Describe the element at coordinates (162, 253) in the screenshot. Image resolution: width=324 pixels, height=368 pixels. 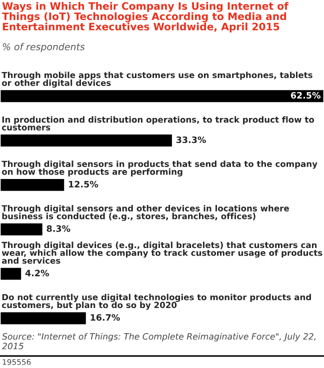
I see `y-tick-label: Through digital devices (e.g., digital bracelets) that customers can wear, which allow the company to track customer usage of products and services` at that location.